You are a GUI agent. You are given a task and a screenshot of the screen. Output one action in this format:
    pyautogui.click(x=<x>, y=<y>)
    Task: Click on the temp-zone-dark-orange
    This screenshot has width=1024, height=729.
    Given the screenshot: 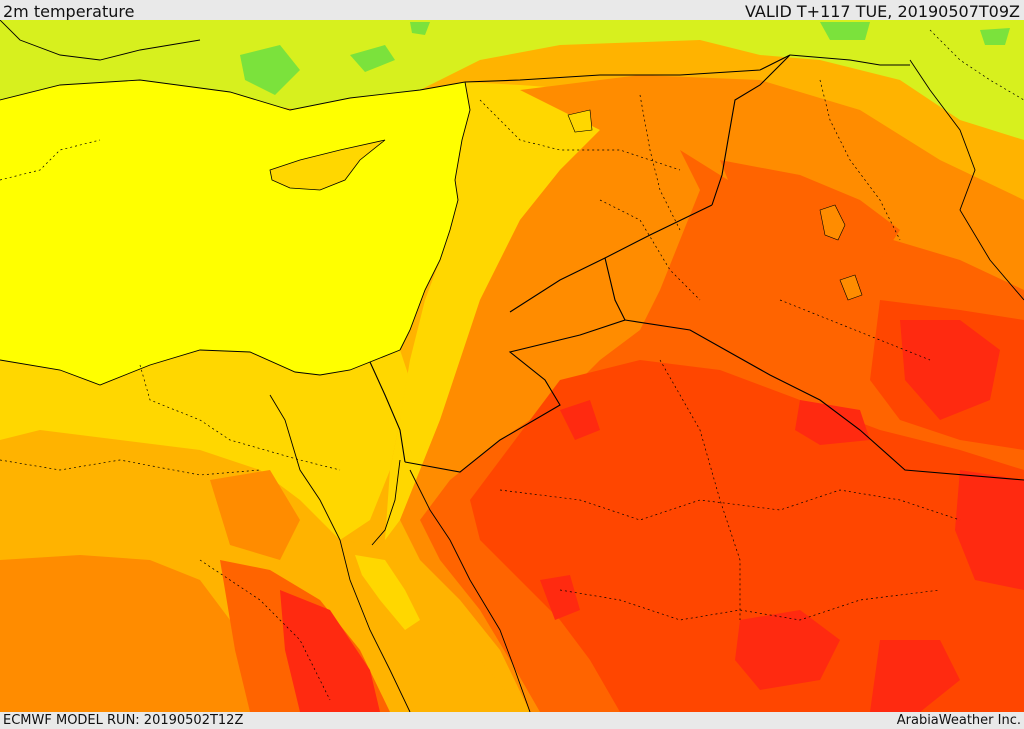 What is the action you would take?
    pyautogui.click(x=810, y=210)
    